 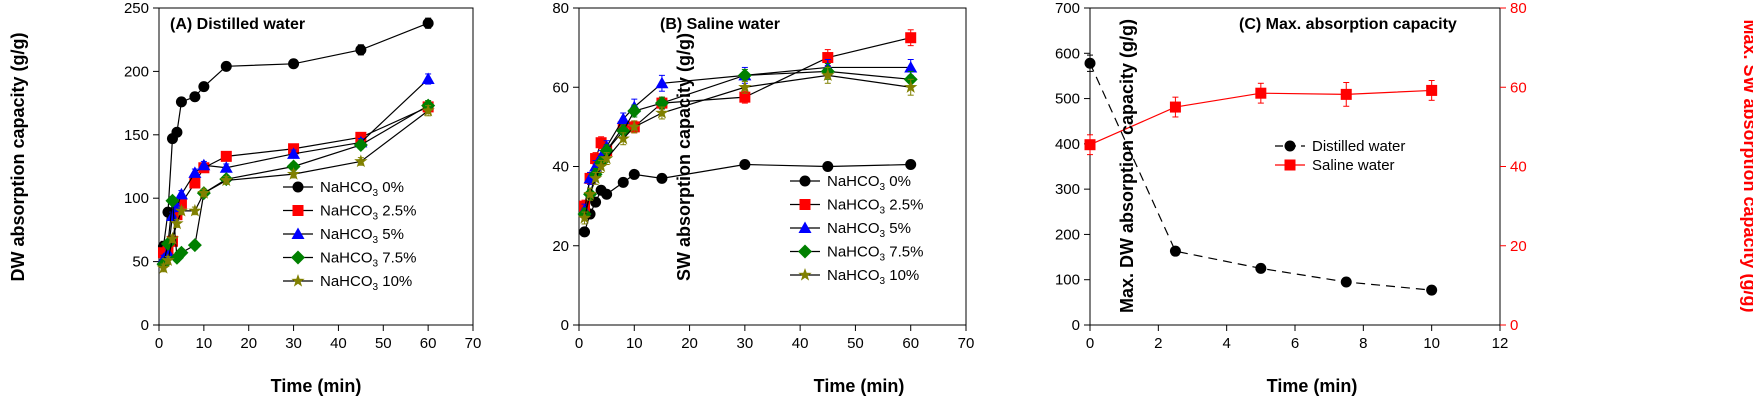 I want to click on y-tick-label: 600, so click(x=1067, y=53).